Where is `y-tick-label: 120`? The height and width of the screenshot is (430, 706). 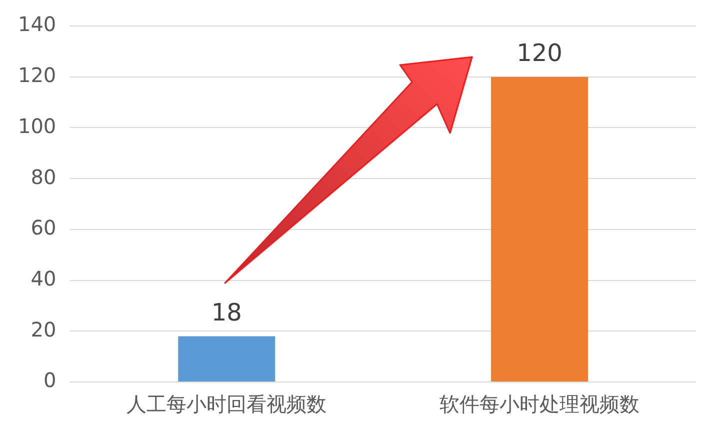 y-tick-label: 120 is located at coordinates (37, 75).